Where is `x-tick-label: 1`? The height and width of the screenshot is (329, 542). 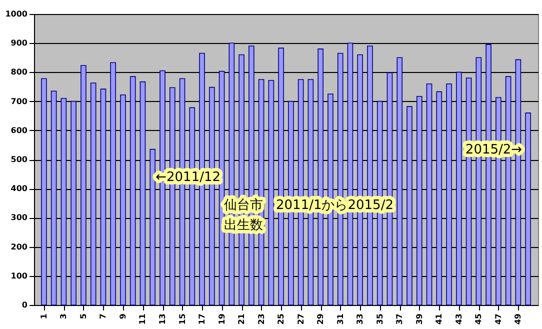 x-tick-label: 1 is located at coordinates (43, 316).